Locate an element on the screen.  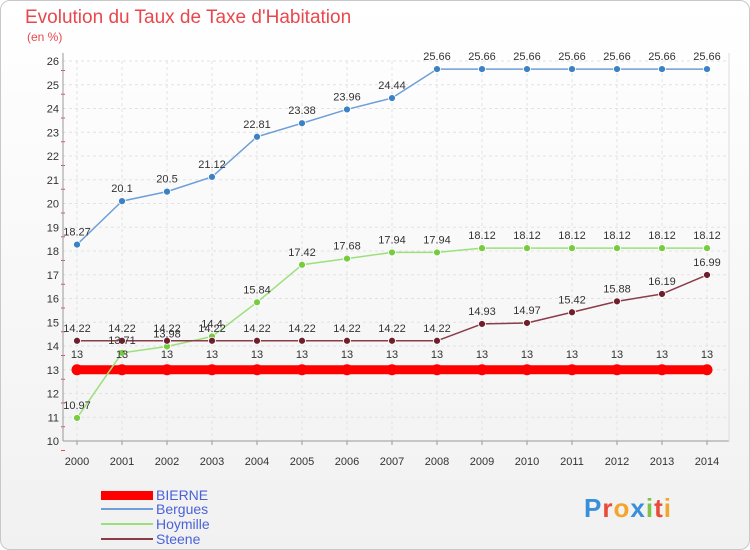
y-tick-label: 26 is located at coordinates (53, 62).